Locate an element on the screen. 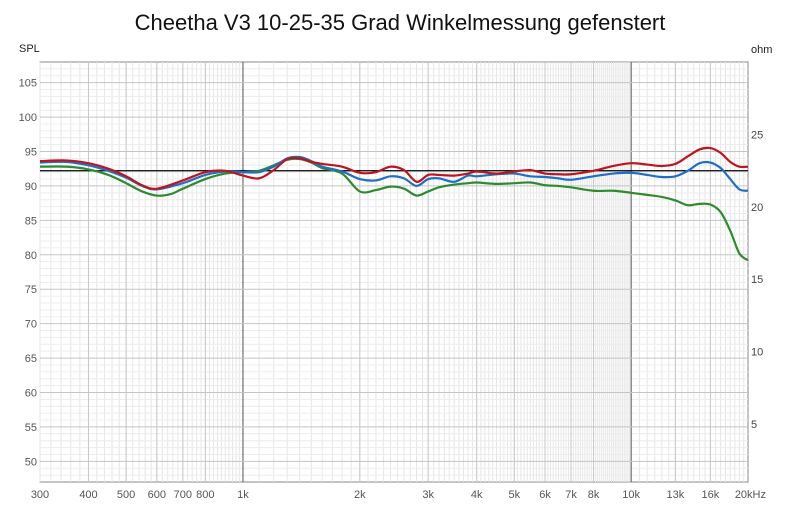 Image resolution: width=800 pixels, height=507 pixels. x-tick-label: 600 is located at coordinates (157, 495).